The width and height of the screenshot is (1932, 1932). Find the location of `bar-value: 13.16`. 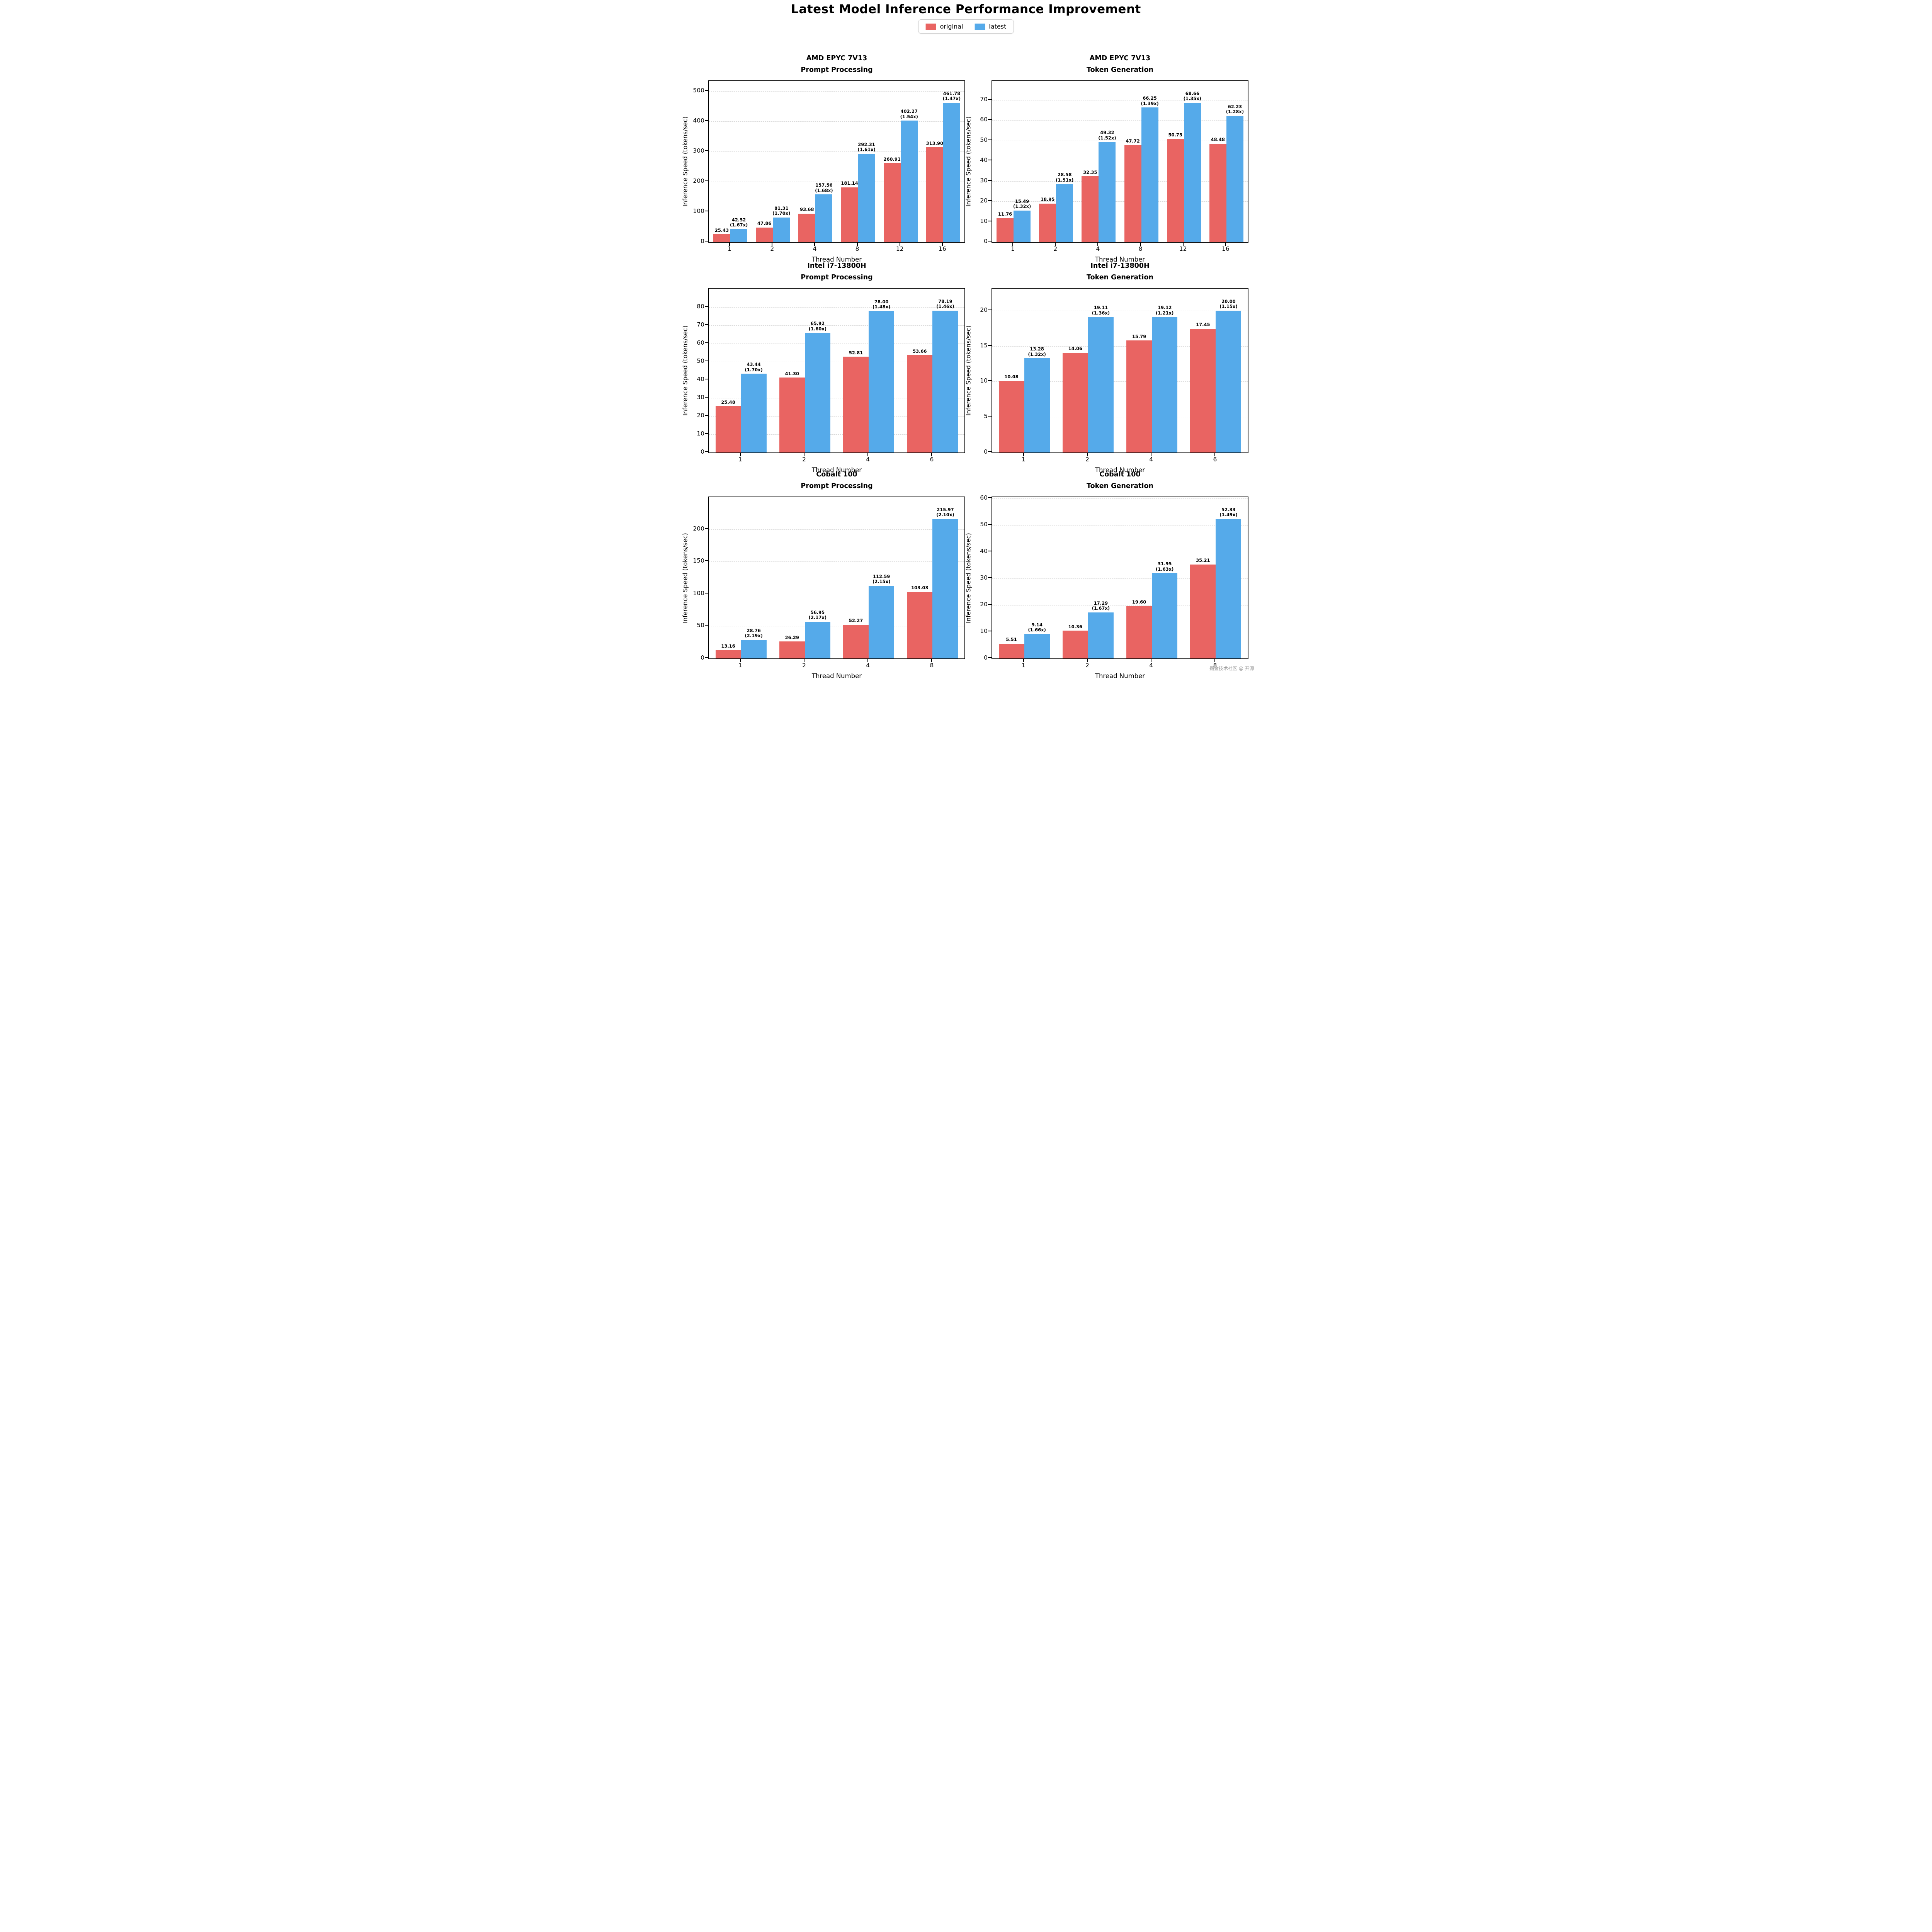

bar-value: 13.16 is located at coordinates (728, 646).